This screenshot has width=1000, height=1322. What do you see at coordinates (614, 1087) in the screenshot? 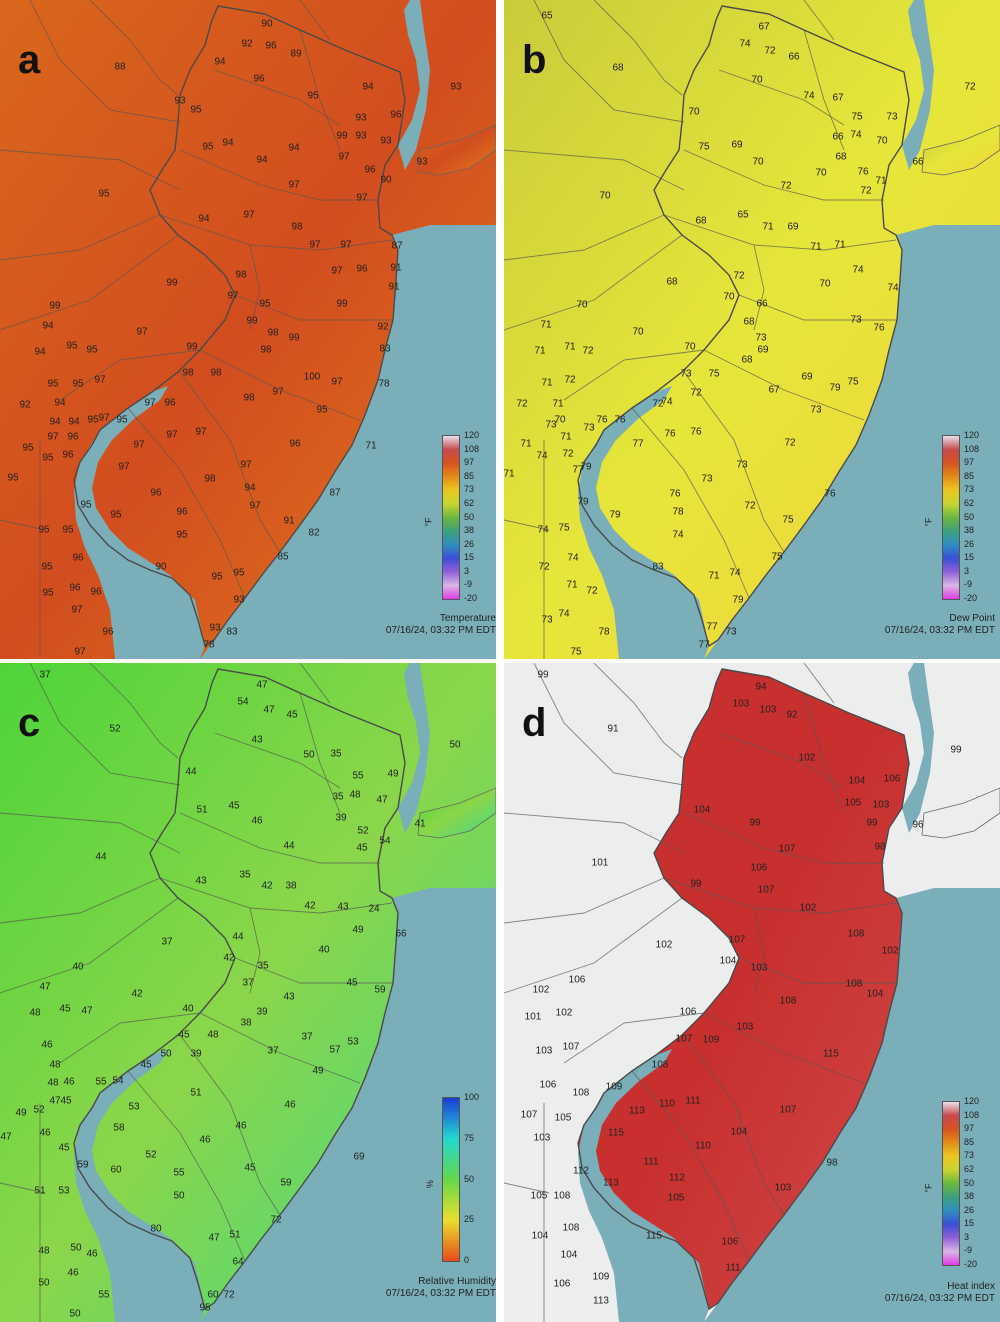
I see `station-value: 109` at bounding box center [614, 1087].